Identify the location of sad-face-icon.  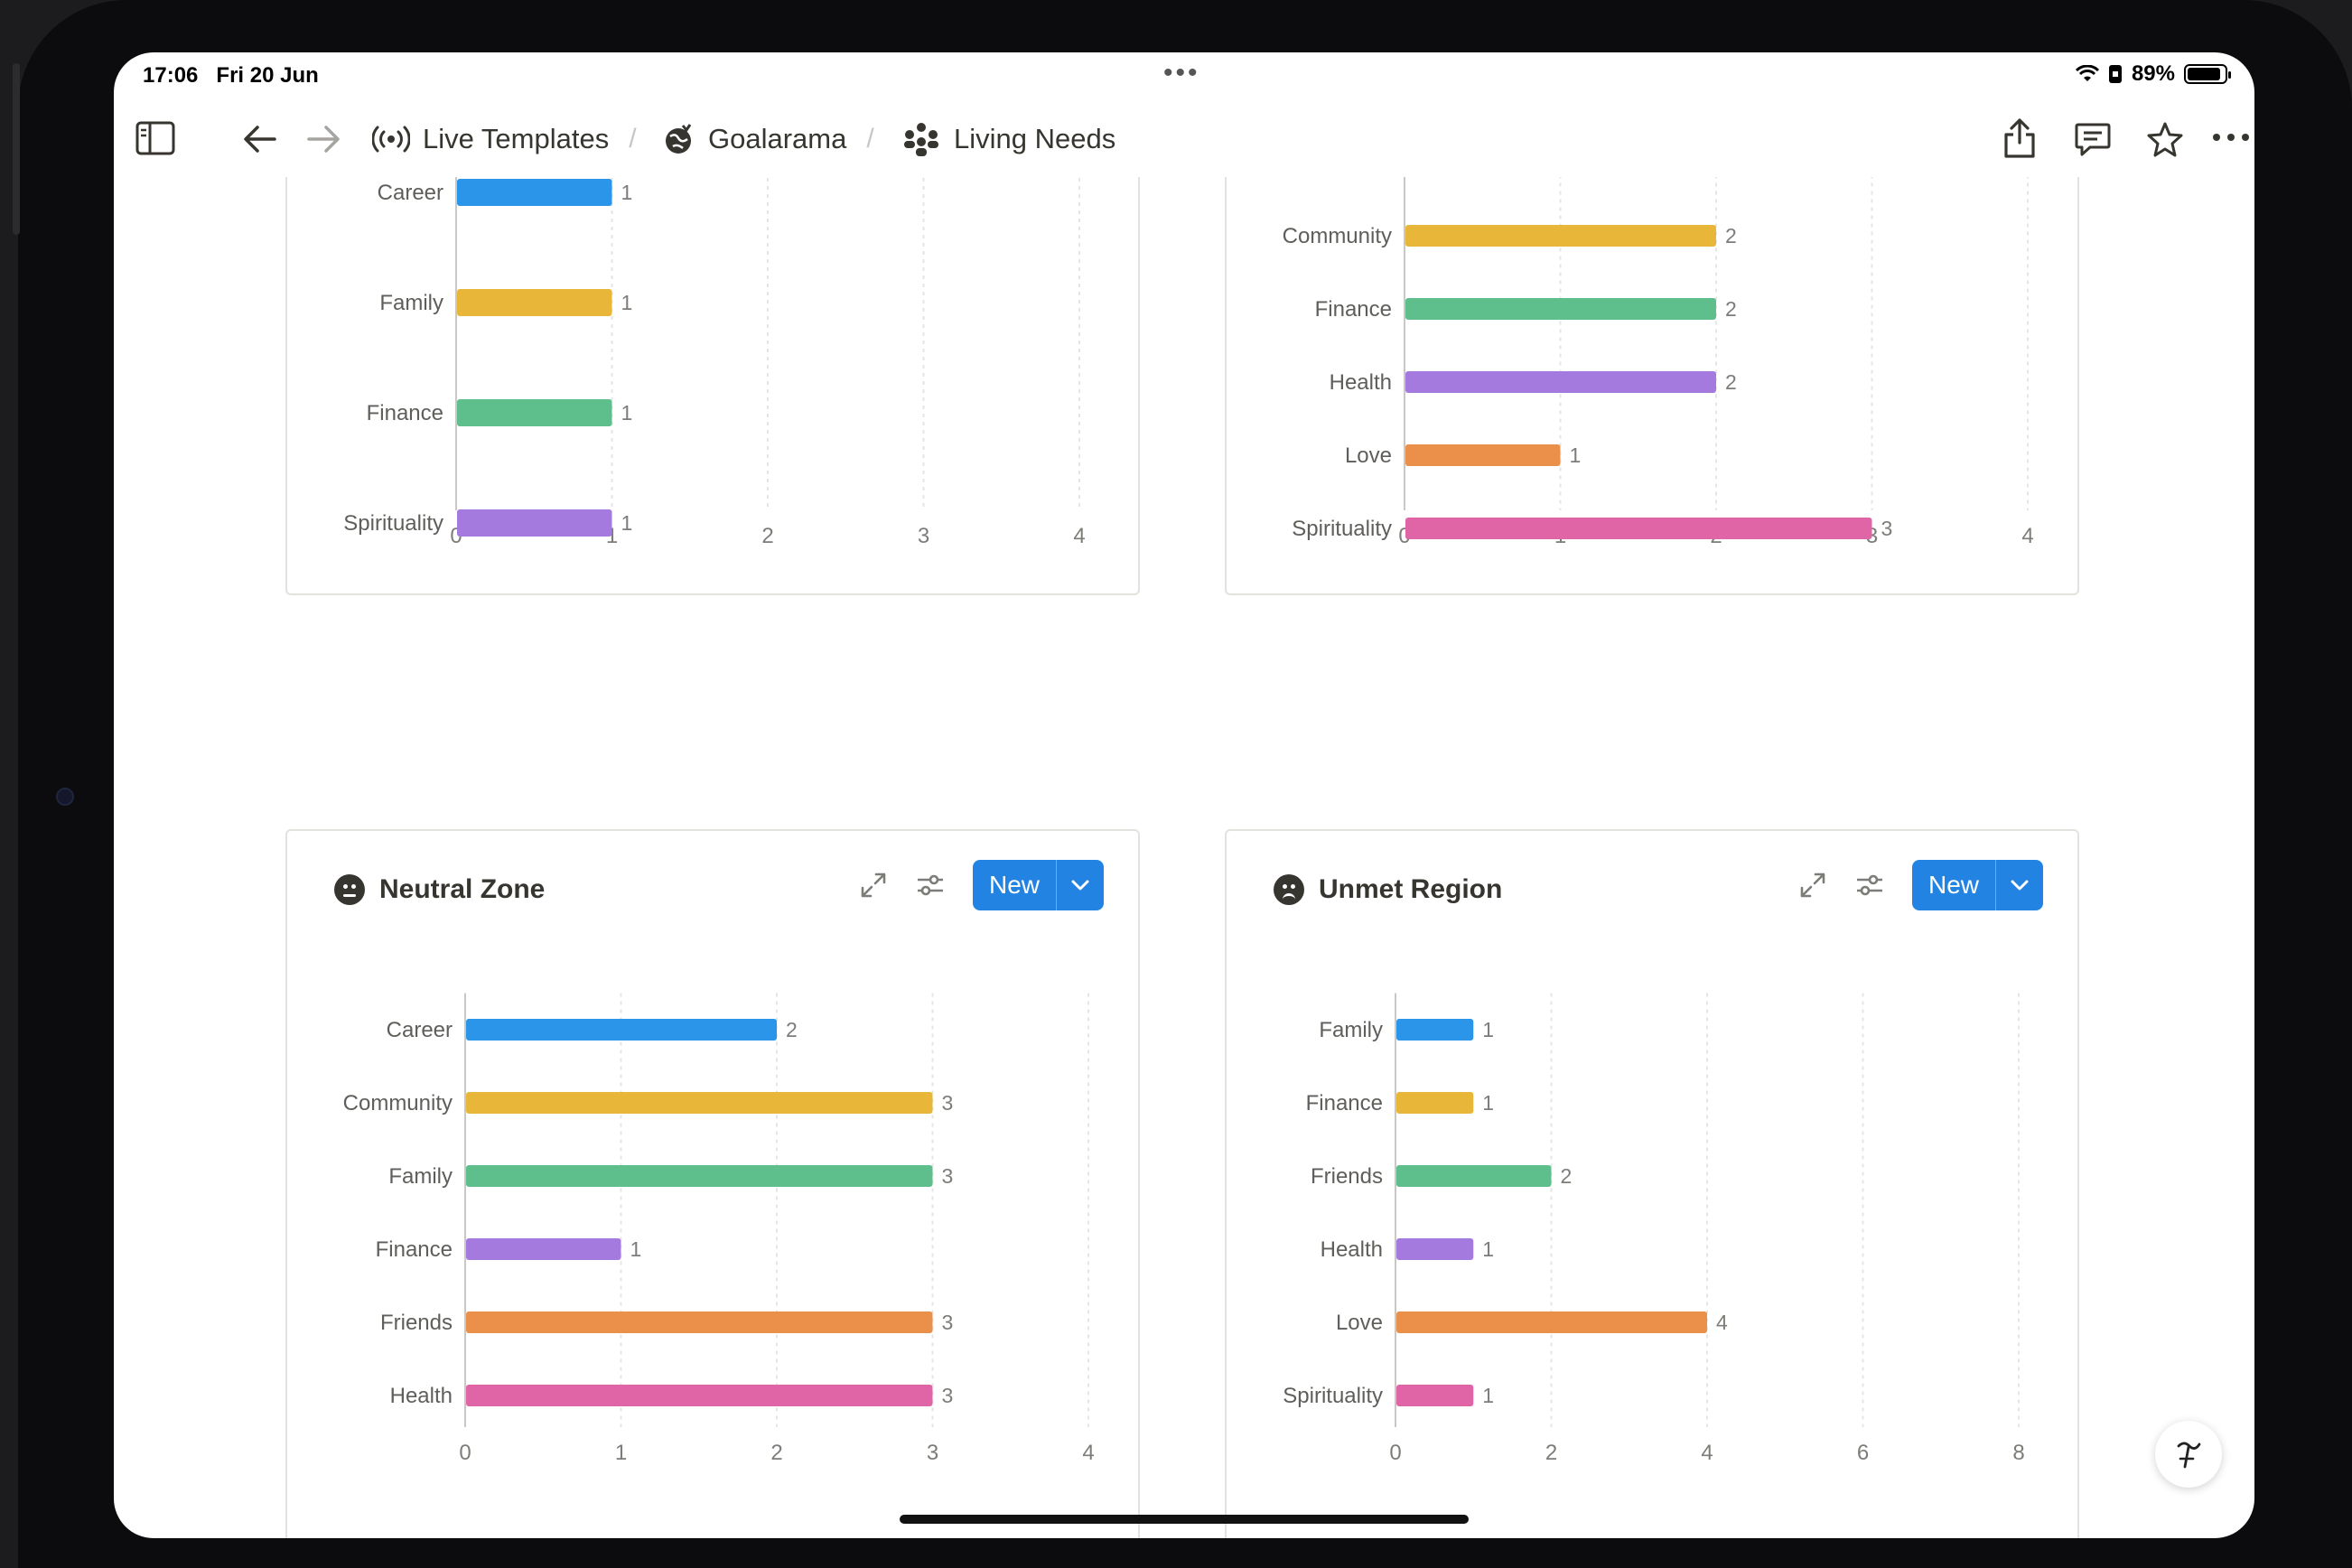
(1289, 889).